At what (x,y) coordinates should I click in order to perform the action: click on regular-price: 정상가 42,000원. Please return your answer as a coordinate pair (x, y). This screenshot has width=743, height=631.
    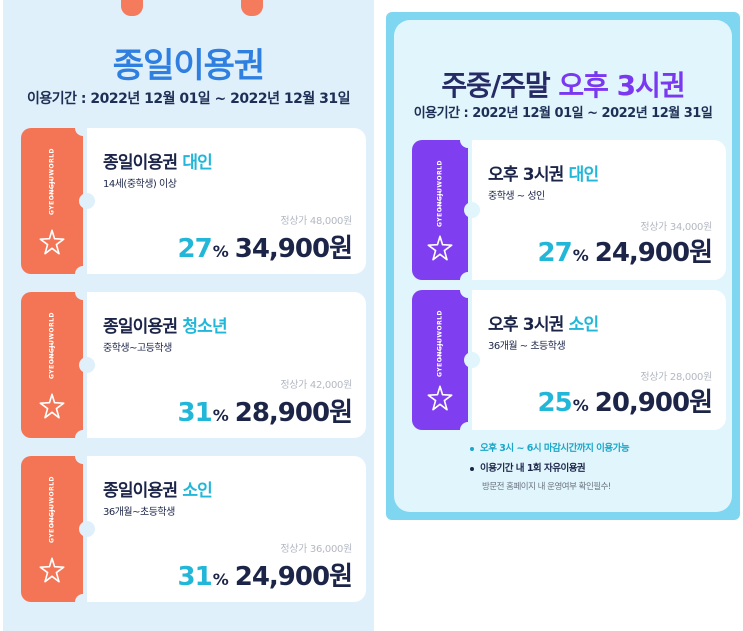
    Looking at the image, I should click on (316, 385).